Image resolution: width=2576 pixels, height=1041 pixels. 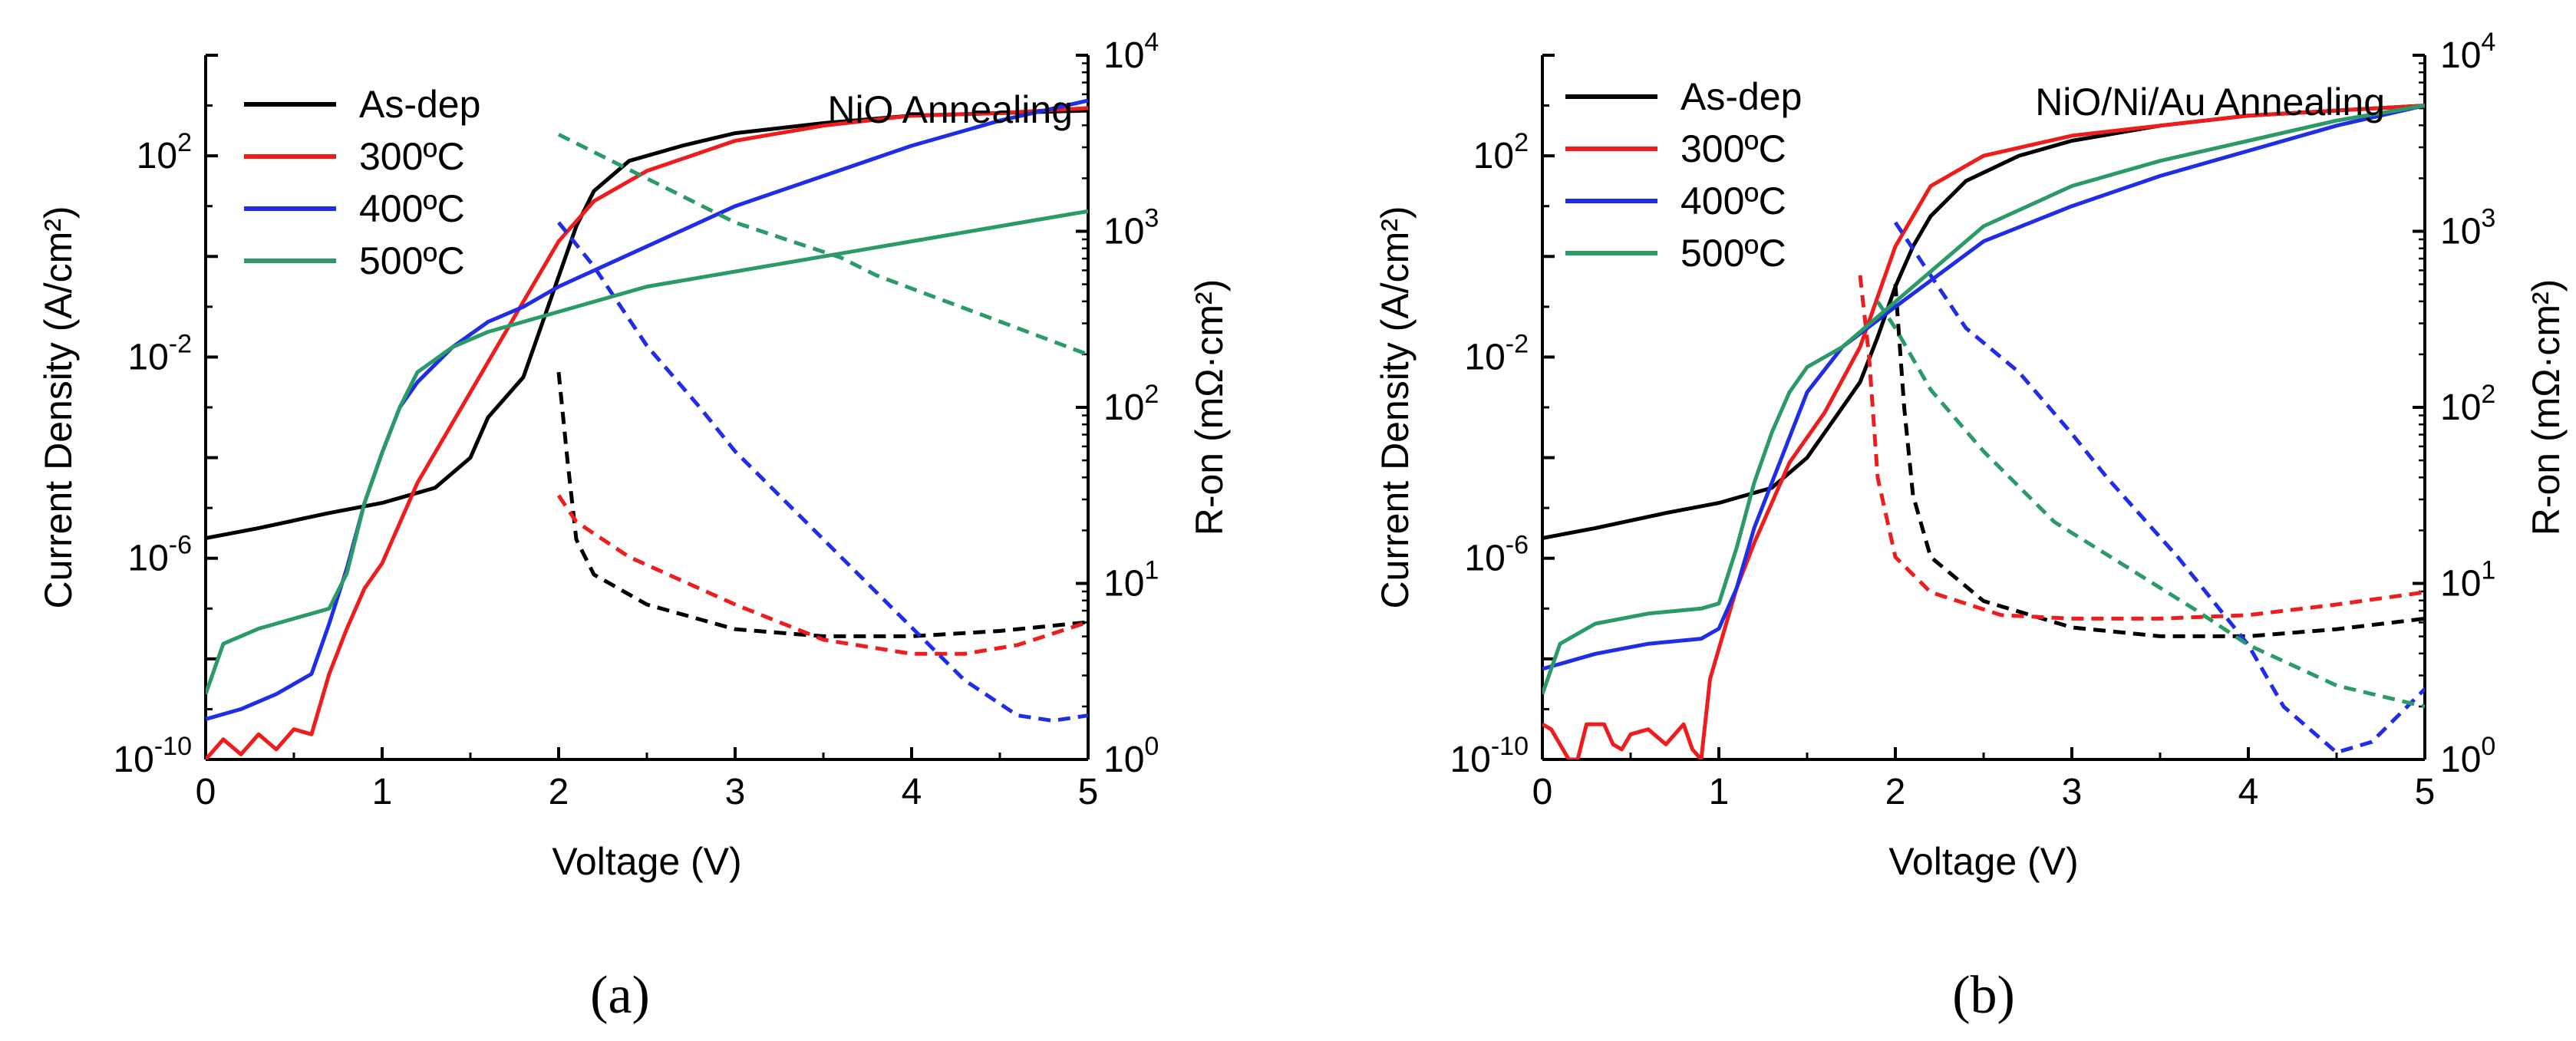 I want to click on panel-annotation: NiO Annealing, so click(x=950, y=109).